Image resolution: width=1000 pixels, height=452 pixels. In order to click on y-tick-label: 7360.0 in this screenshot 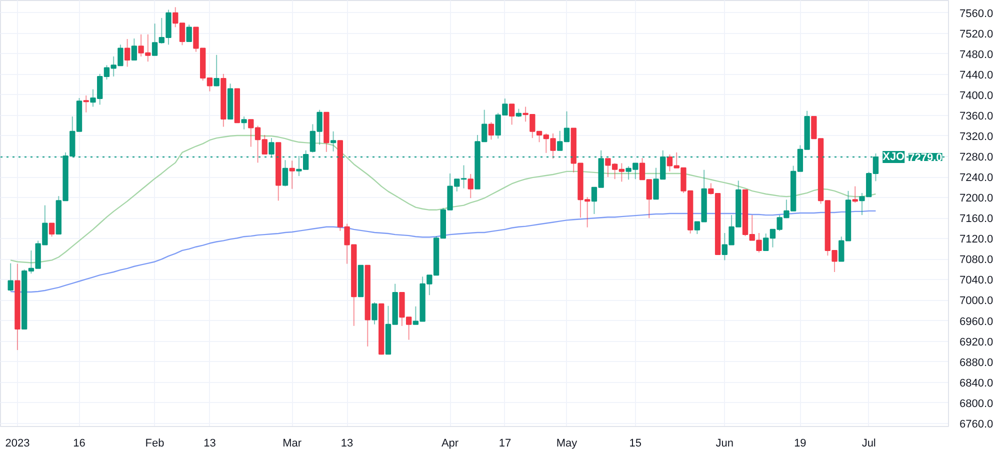, I will do `click(977, 116)`.